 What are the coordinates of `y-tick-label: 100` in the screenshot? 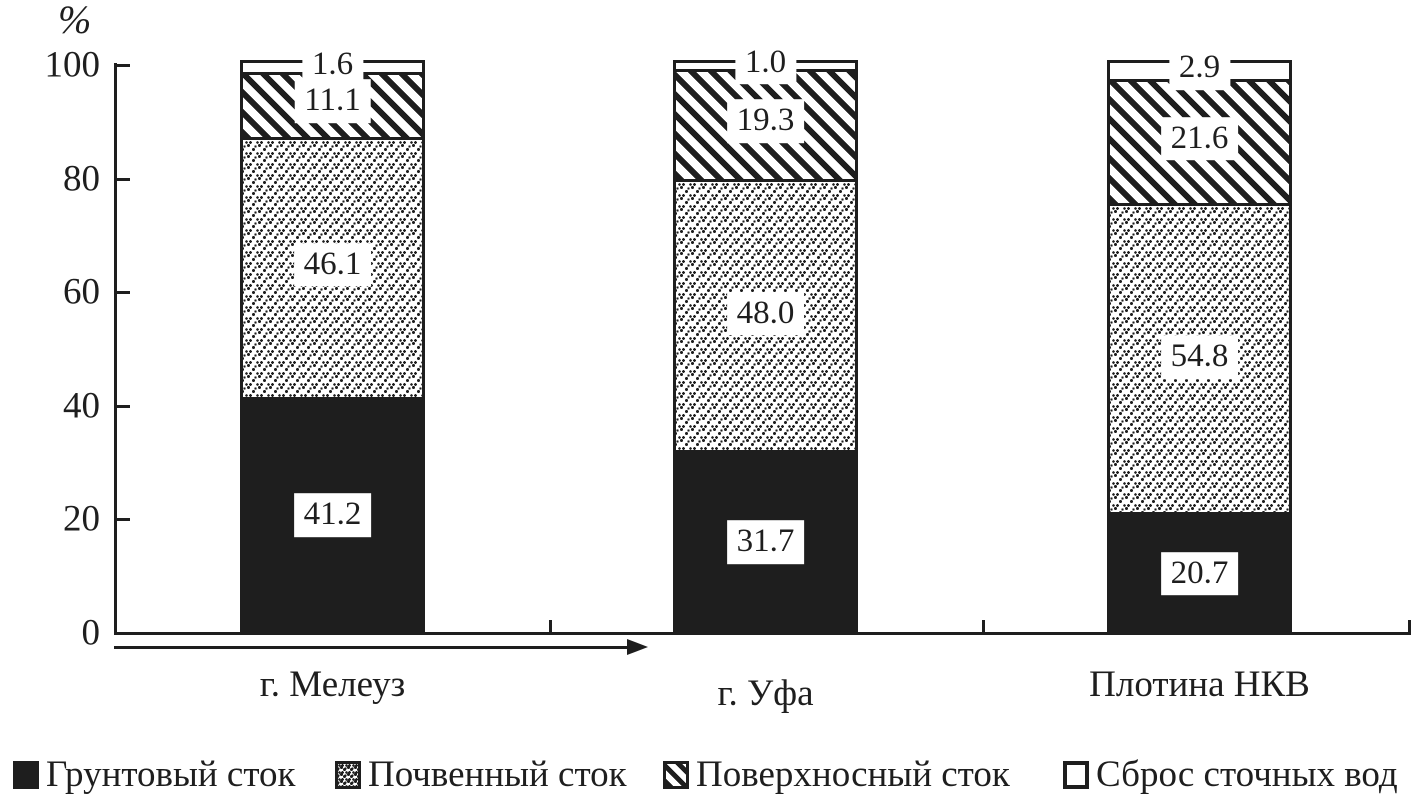 It's located at (72, 65).